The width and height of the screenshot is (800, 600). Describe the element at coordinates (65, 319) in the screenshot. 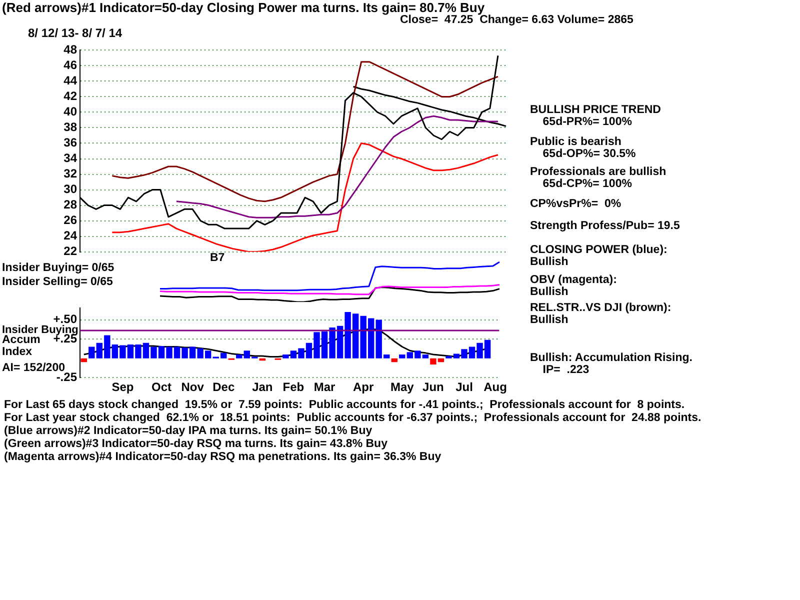

I see `y-tick-label: +.50` at that location.